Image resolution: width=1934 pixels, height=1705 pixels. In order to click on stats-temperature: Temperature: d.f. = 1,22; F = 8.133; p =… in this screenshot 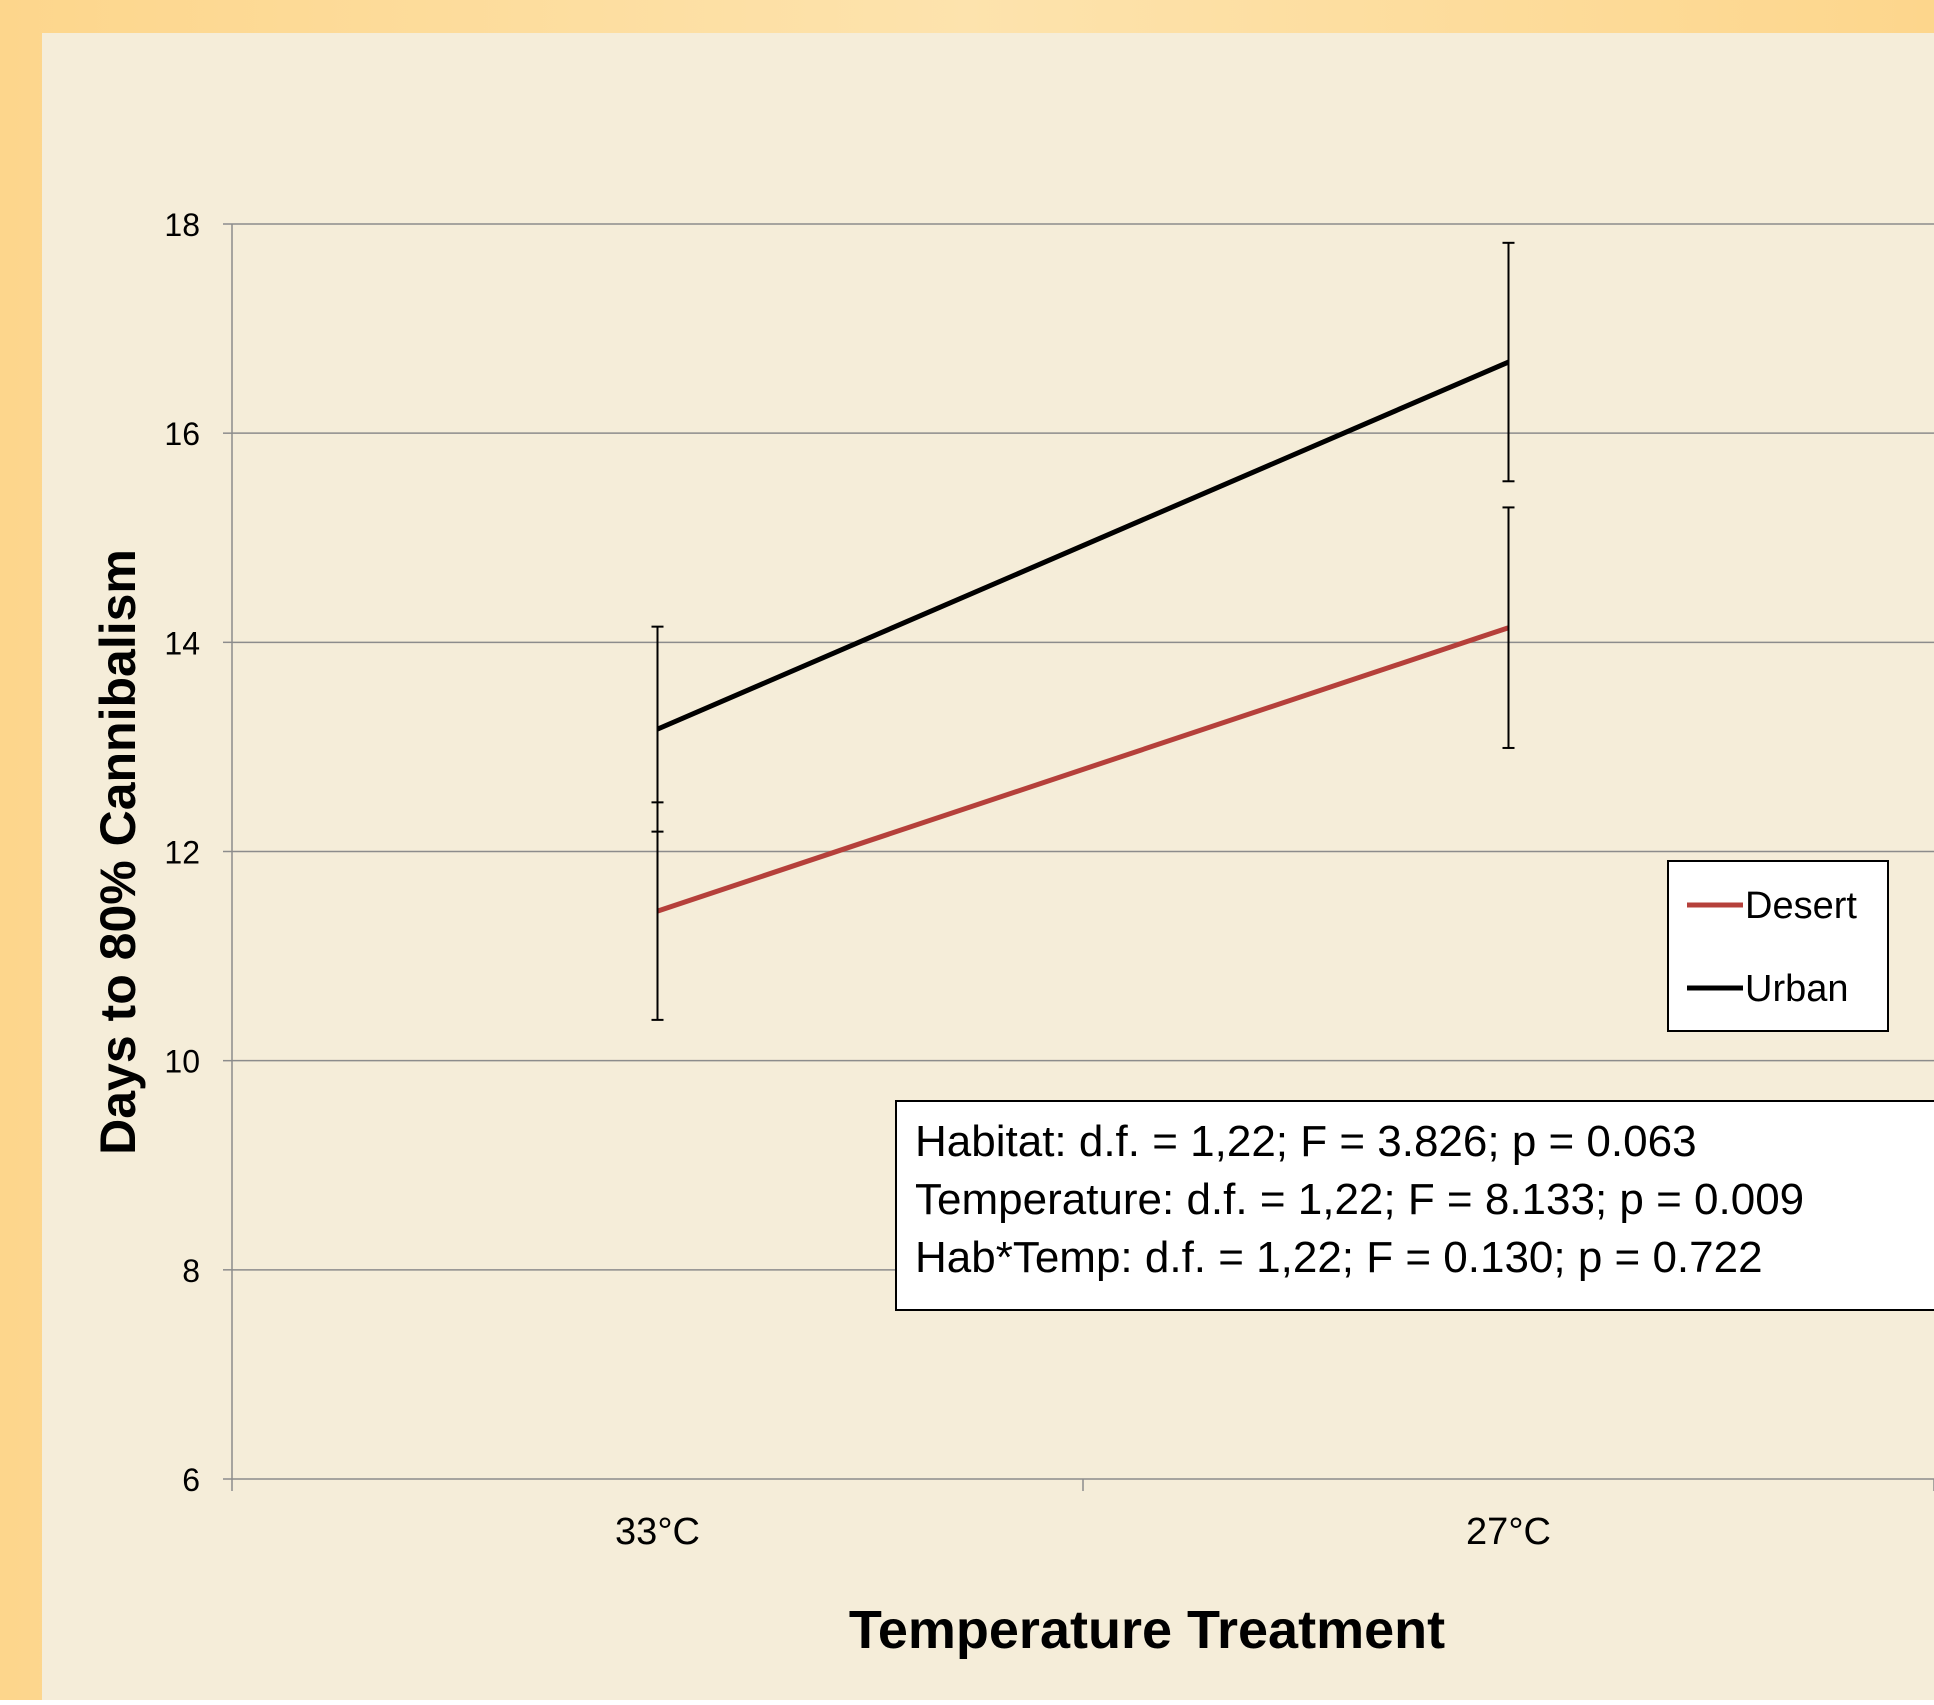, I will do `click(1359, 1199)`.